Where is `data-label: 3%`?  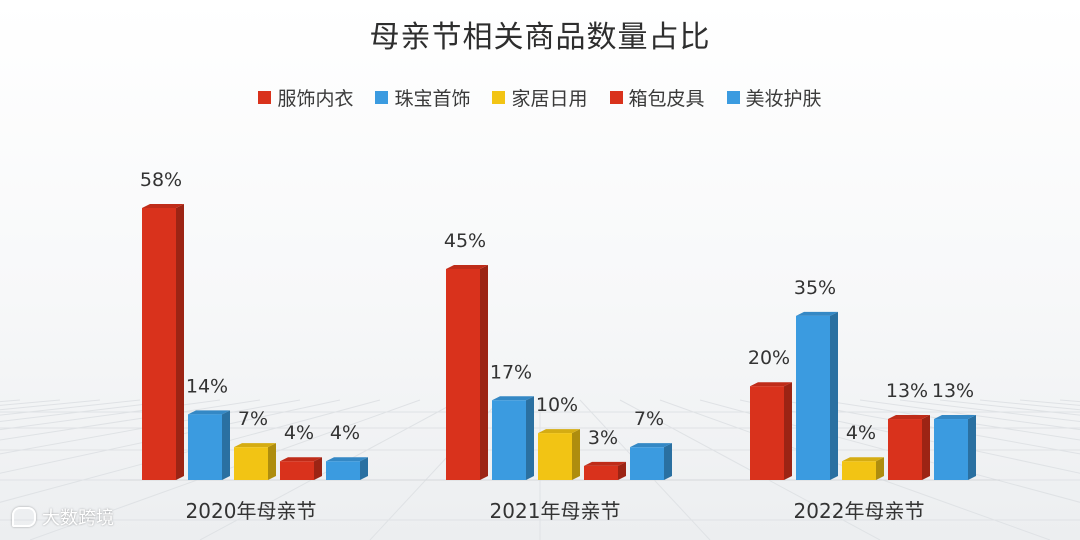
data-label: 3% is located at coordinates (603, 438).